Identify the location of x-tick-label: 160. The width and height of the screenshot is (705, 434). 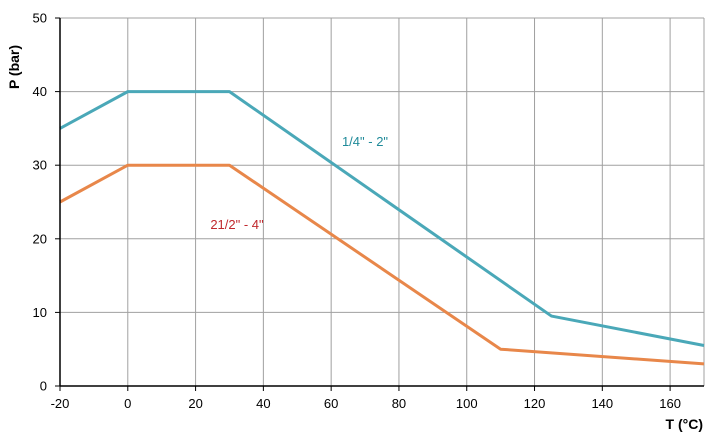
(670, 403).